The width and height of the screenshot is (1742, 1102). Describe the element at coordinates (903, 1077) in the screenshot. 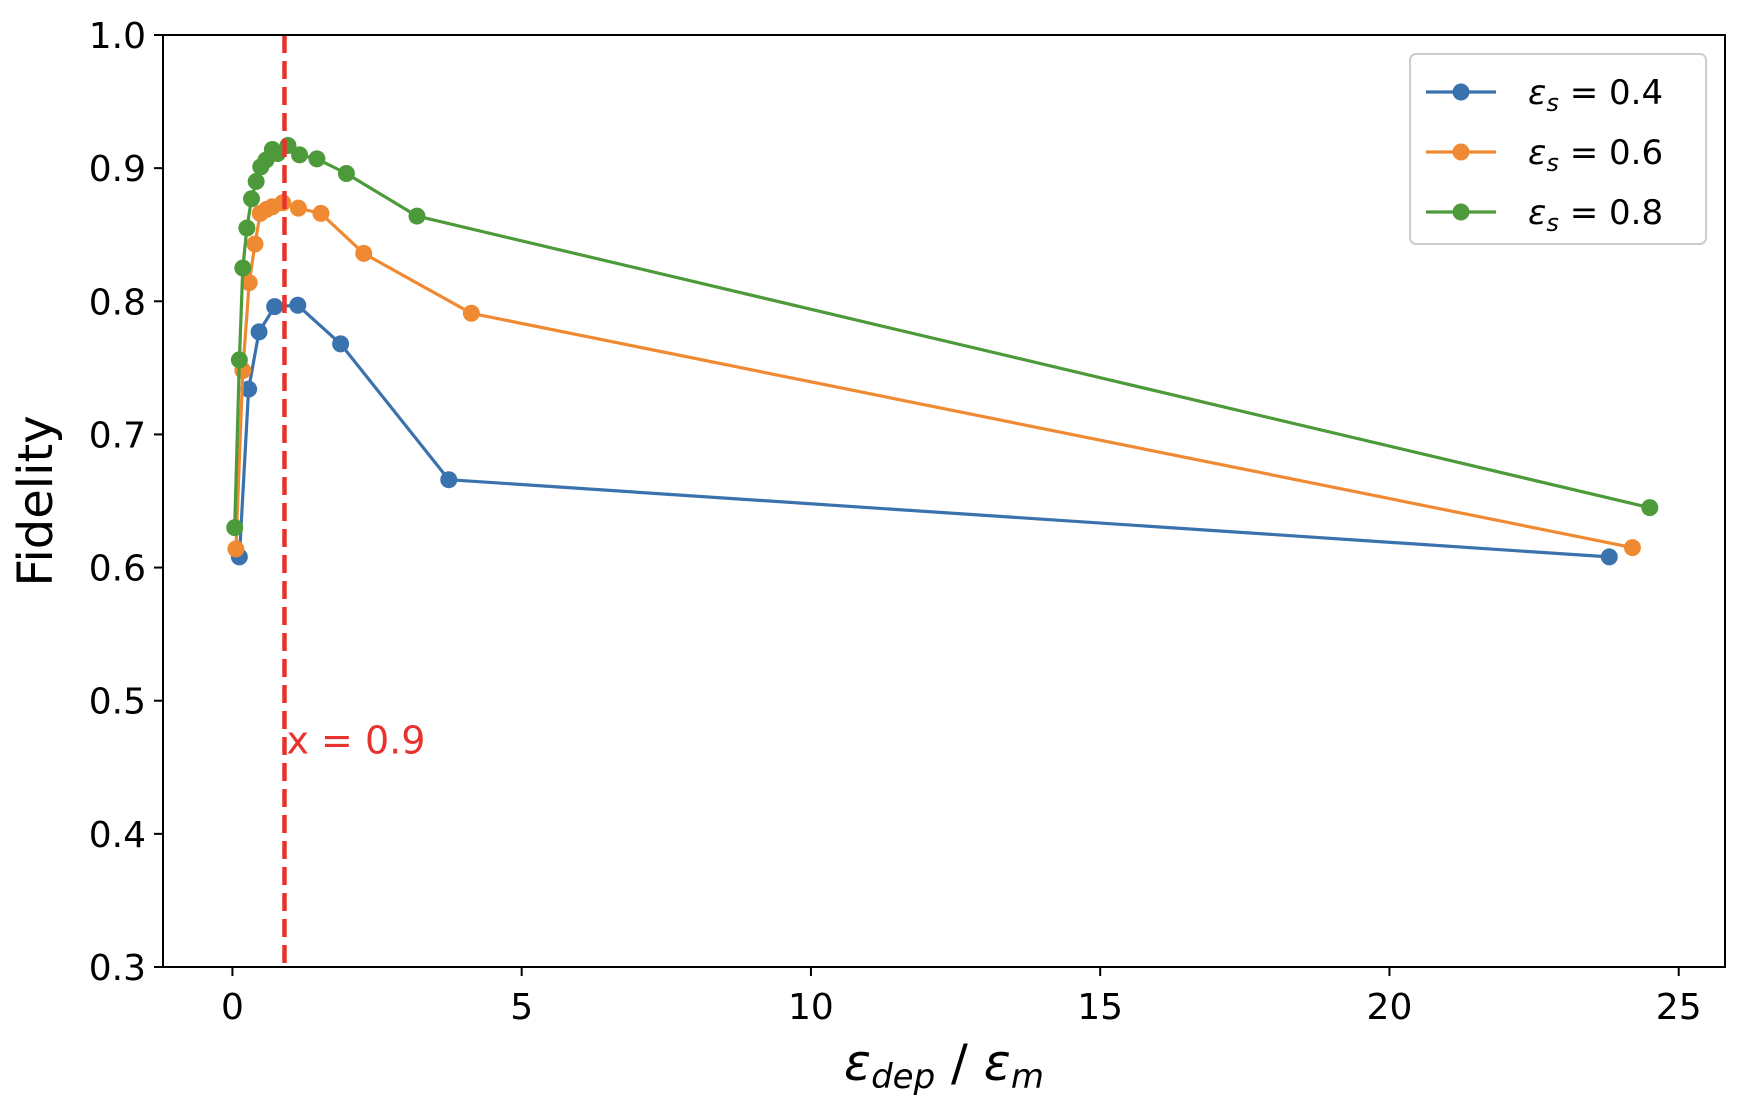

I see `x-title-sub-dep: dep` at that location.